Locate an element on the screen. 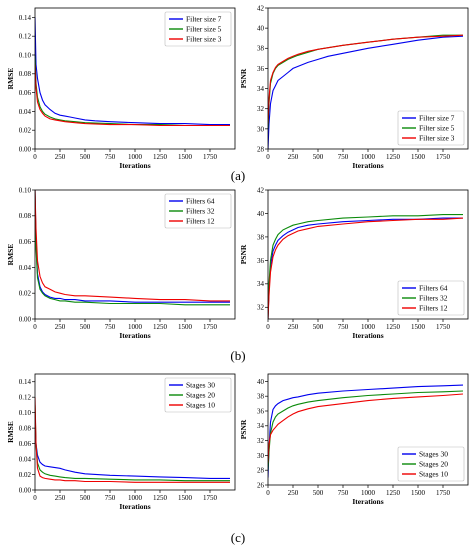 The height and width of the screenshot is (555, 476). y-tick-label: 30 is located at coordinates (261, 129).